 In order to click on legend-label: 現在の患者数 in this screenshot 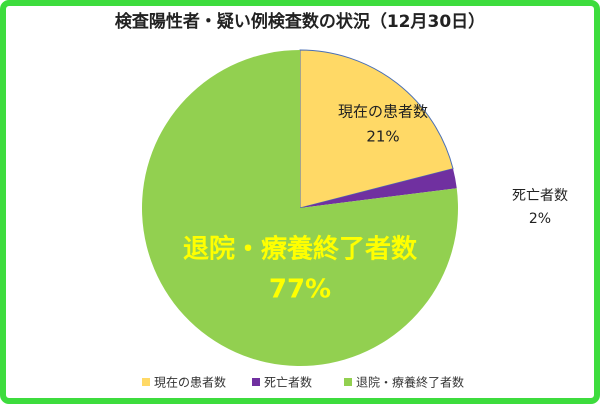, I will do `click(190, 382)`.